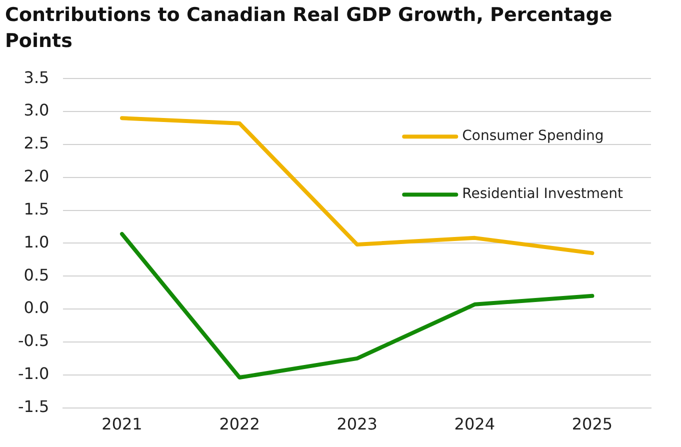 The height and width of the screenshot is (447, 681). What do you see at coordinates (37, 308) in the screenshot?
I see `y-tick-label: 0.0` at bounding box center [37, 308].